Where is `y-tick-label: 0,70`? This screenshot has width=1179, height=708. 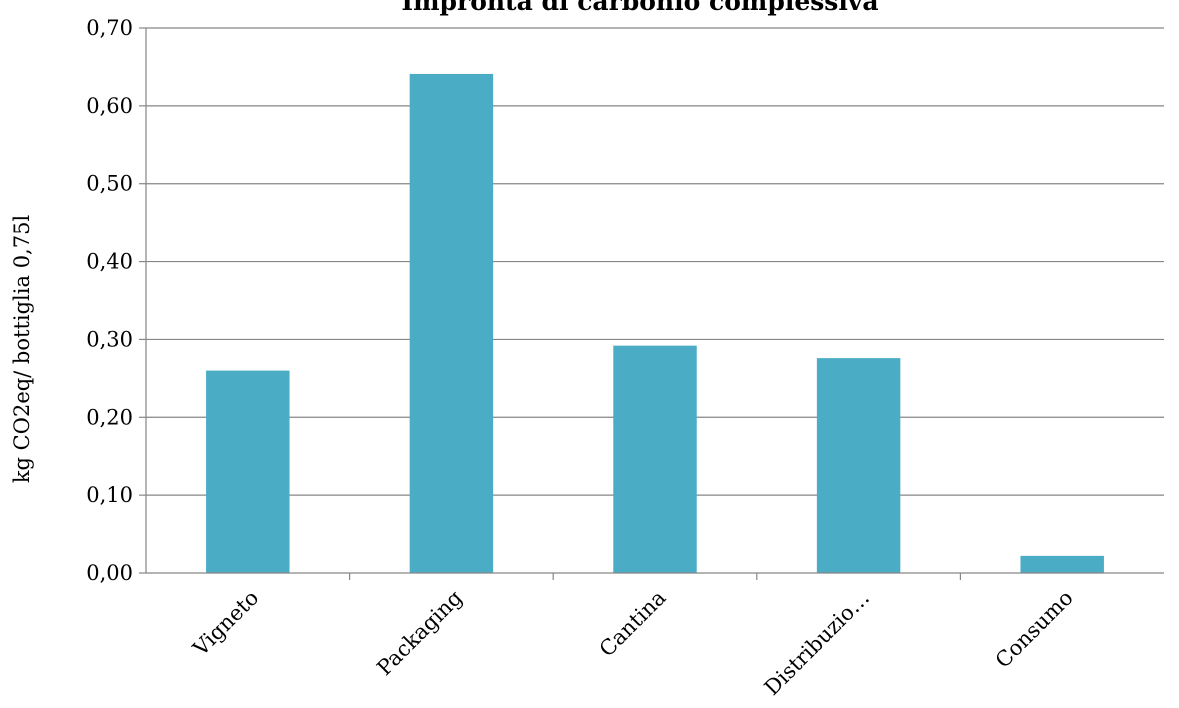
y-tick-label: 0,70 is located at coordinates (109, 28).